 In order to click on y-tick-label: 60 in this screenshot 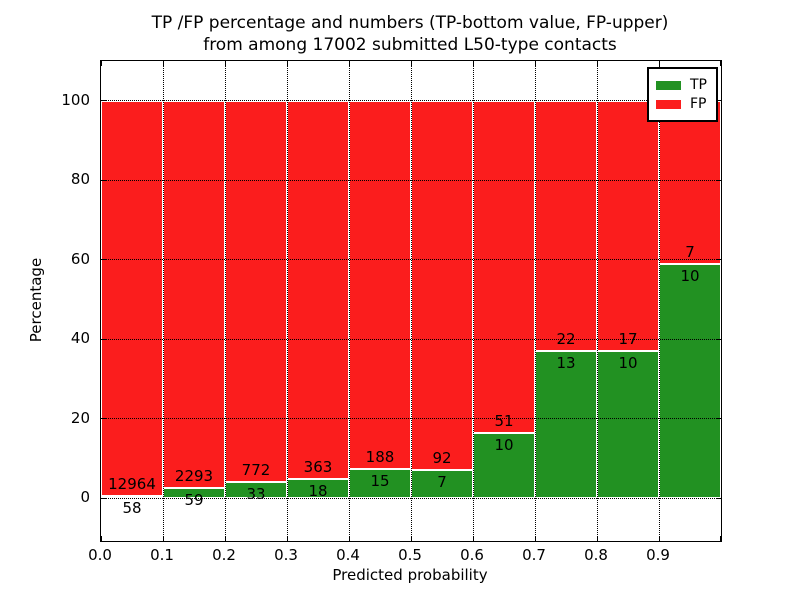, I will do `click(80, 258)`.